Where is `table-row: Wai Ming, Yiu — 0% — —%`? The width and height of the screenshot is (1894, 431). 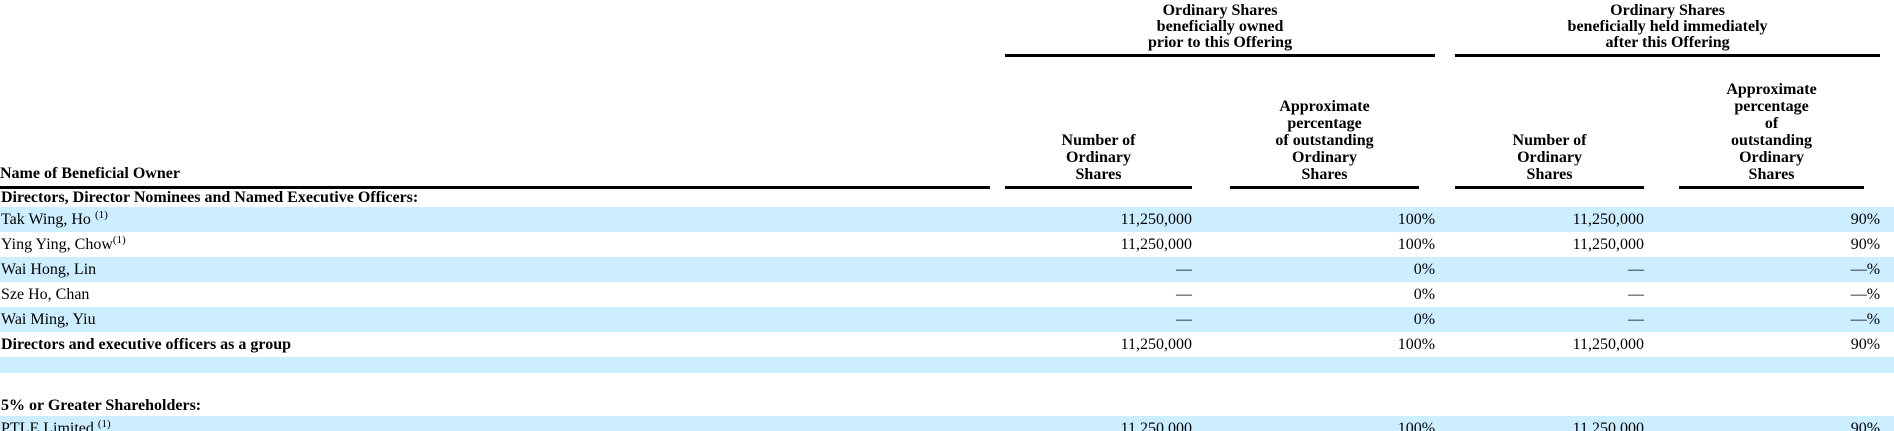
table-row: Wai Ming, Yiu — 0% — —% is located at coordinates (947, 319).